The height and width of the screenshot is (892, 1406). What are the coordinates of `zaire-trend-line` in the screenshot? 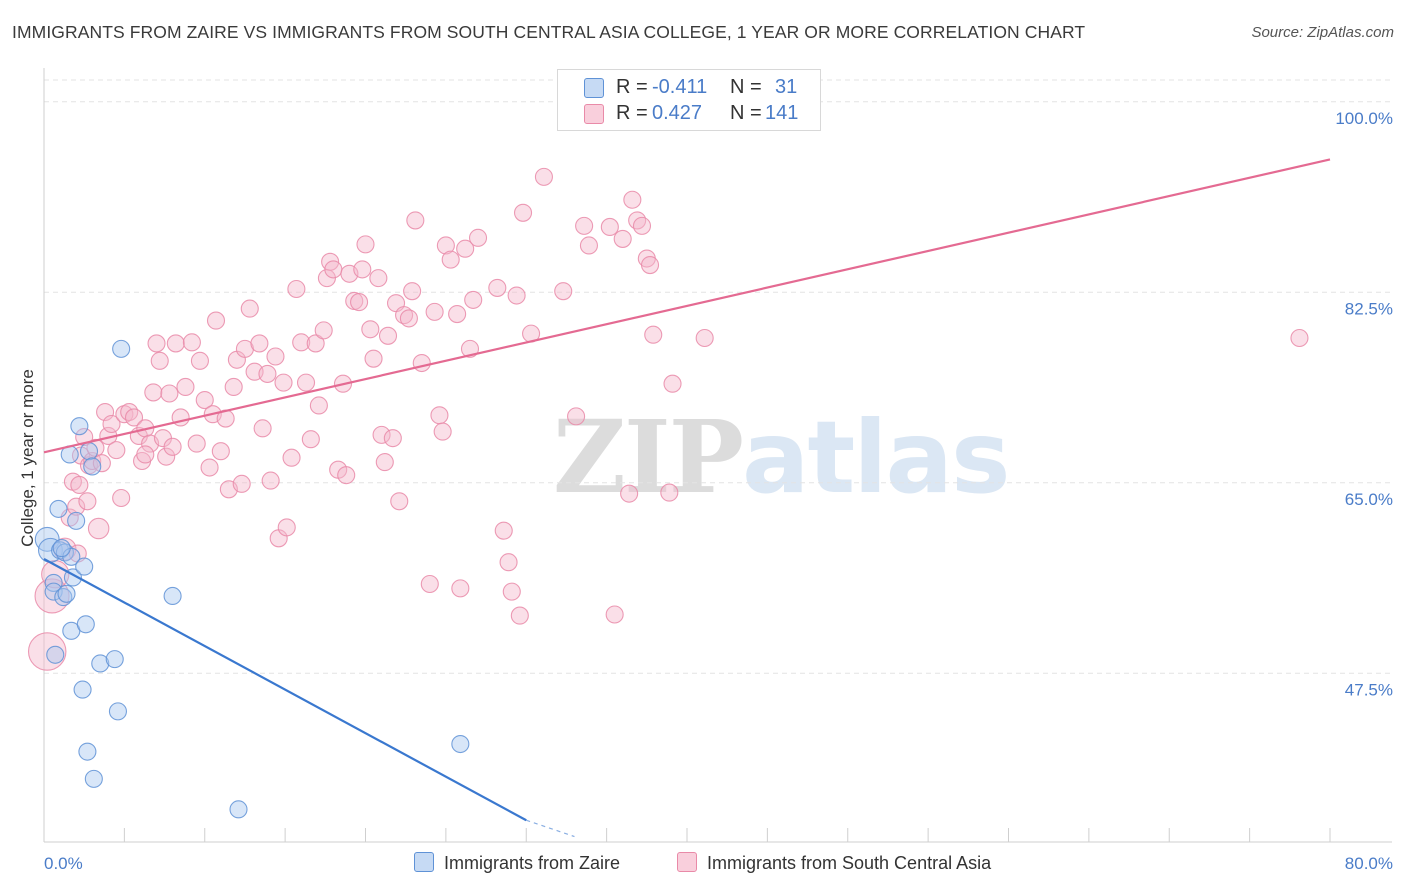 It's located at (285, 690).